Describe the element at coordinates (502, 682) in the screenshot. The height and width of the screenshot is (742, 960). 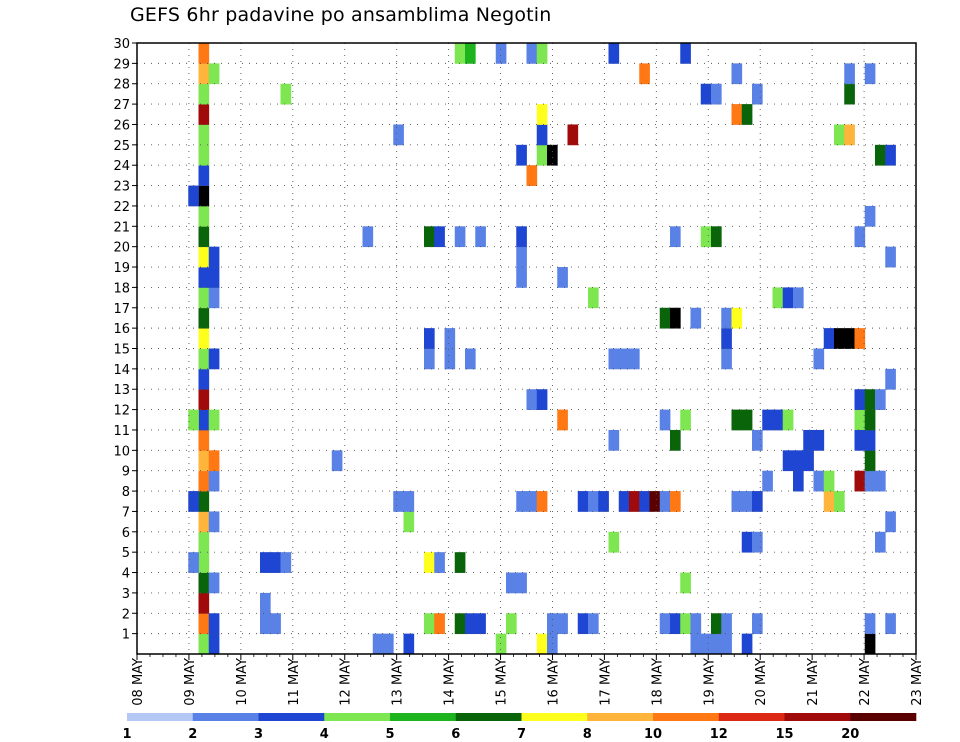
I see `x-tick-label-7: 15 MAY` at that location.